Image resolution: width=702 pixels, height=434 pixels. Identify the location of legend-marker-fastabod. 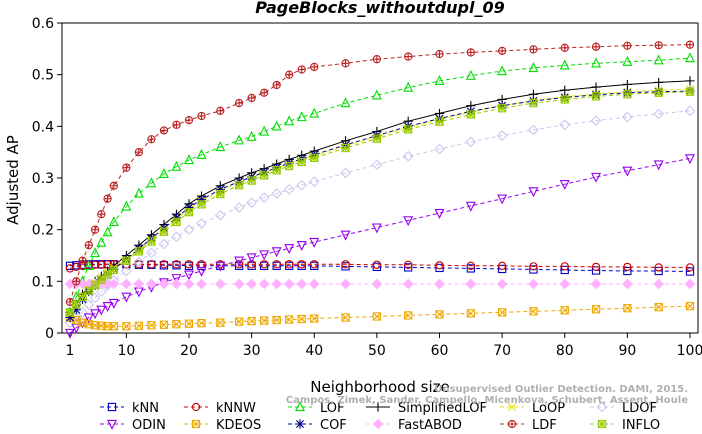
(378, 424).